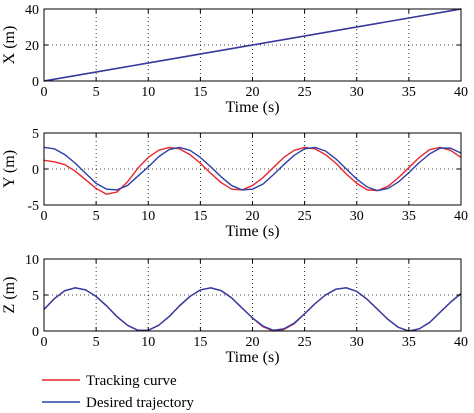 The height and width of the screenshot is (413, 474). Describe the element at coordinates (33, 206) in the screenshot. I see `y-tick-label: -5` at that location.